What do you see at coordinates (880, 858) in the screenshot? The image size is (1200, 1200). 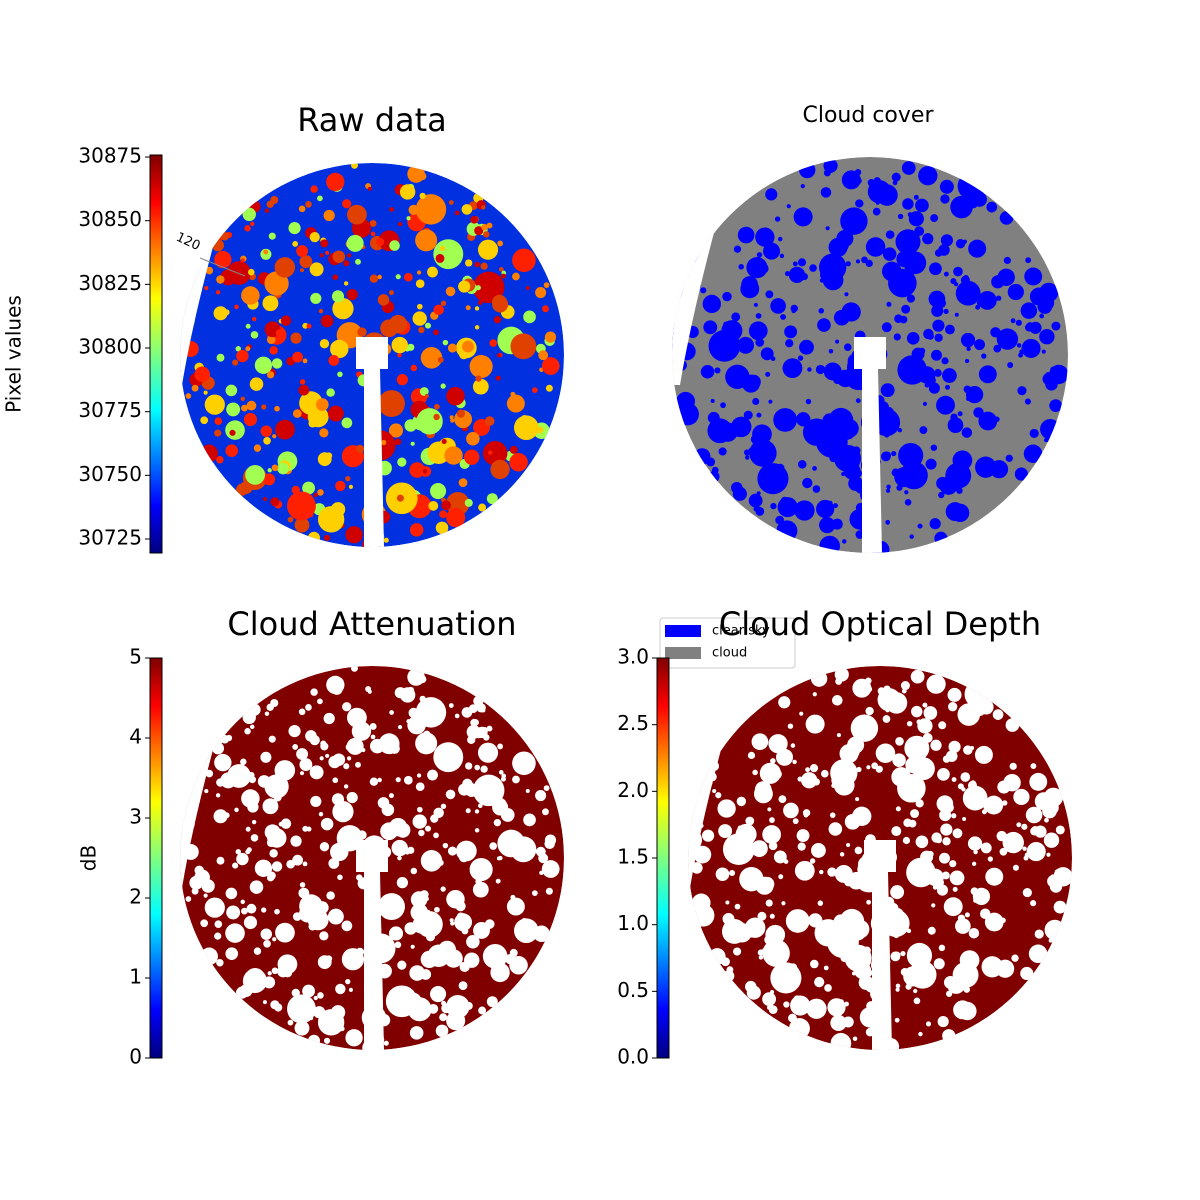 I see `sky-image` at bounding box center [880, 858].